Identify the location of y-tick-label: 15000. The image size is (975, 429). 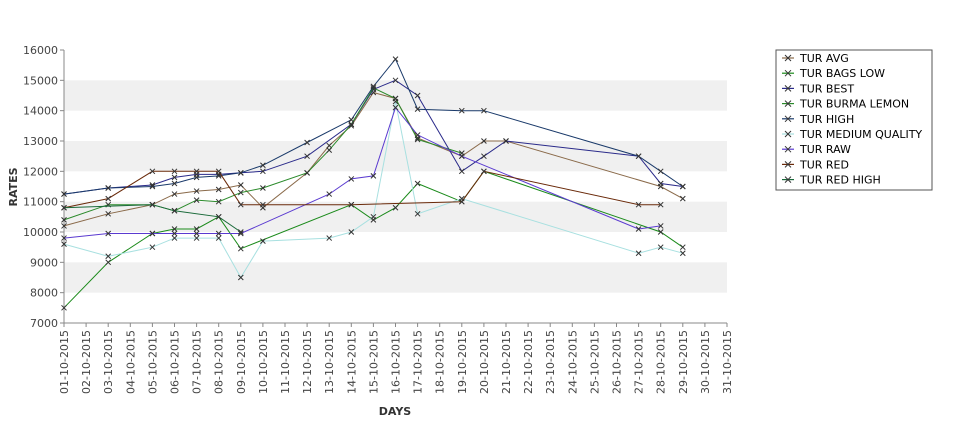
(40, 80).